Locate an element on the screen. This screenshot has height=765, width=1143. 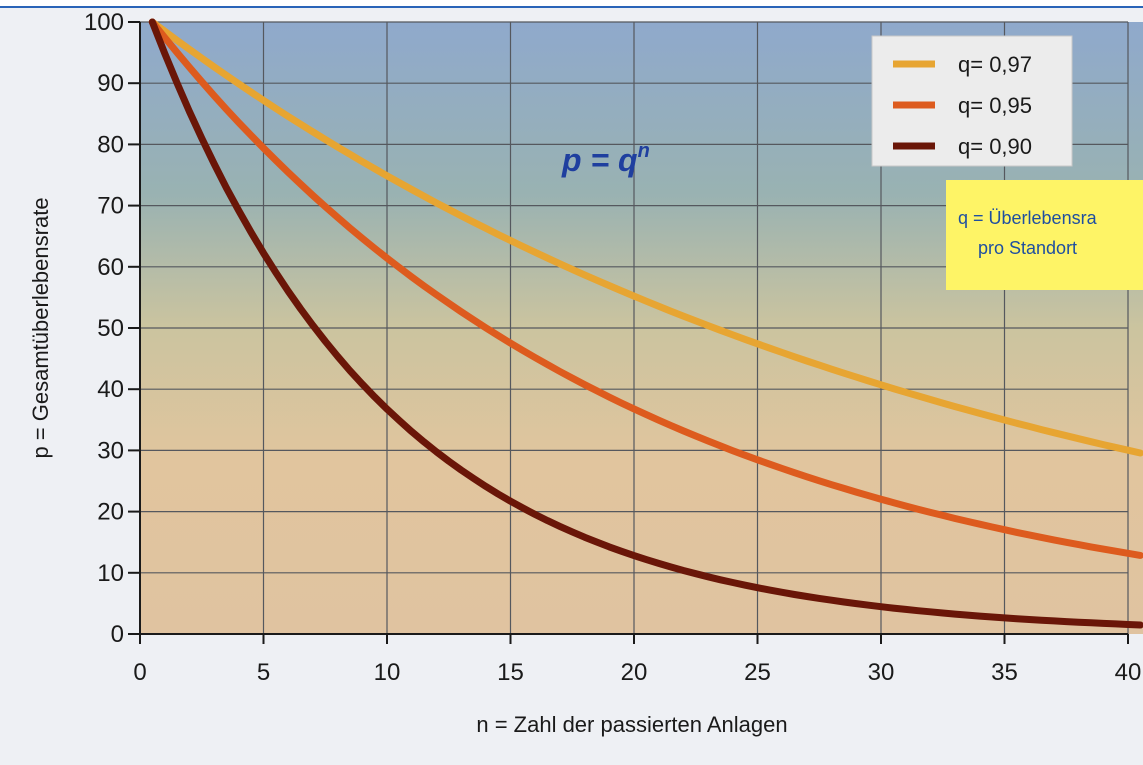
y-axis-title: p = Gesamtüberlebensrate is located at coordinates (40, 327).